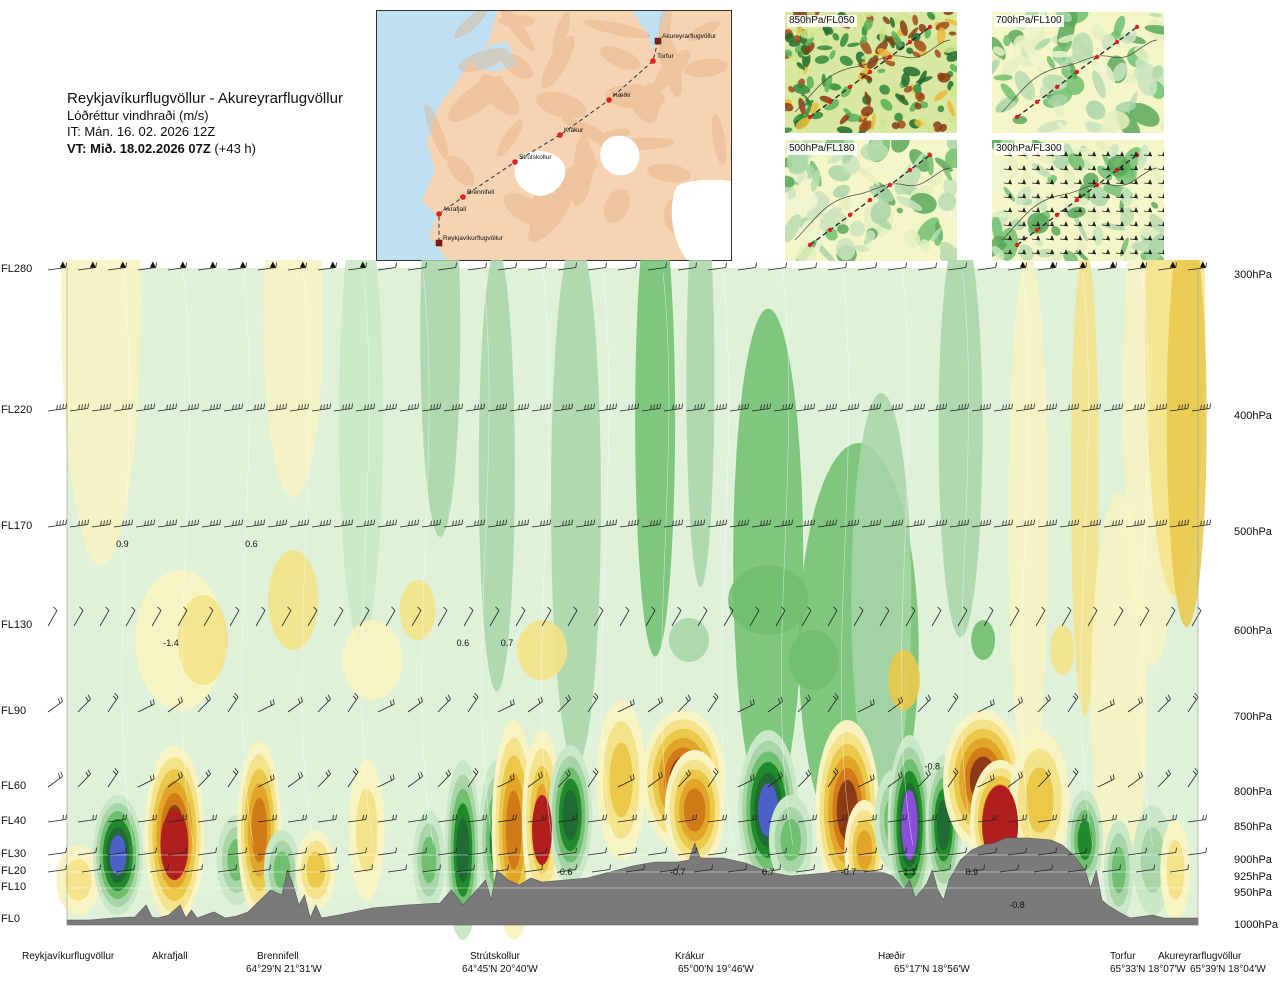 Image resolution: width=1280 pixels, height=981 pixels. Describe the element at coordinates (621, 780) in the screenshot. I see `low-contour-cell` at that location.